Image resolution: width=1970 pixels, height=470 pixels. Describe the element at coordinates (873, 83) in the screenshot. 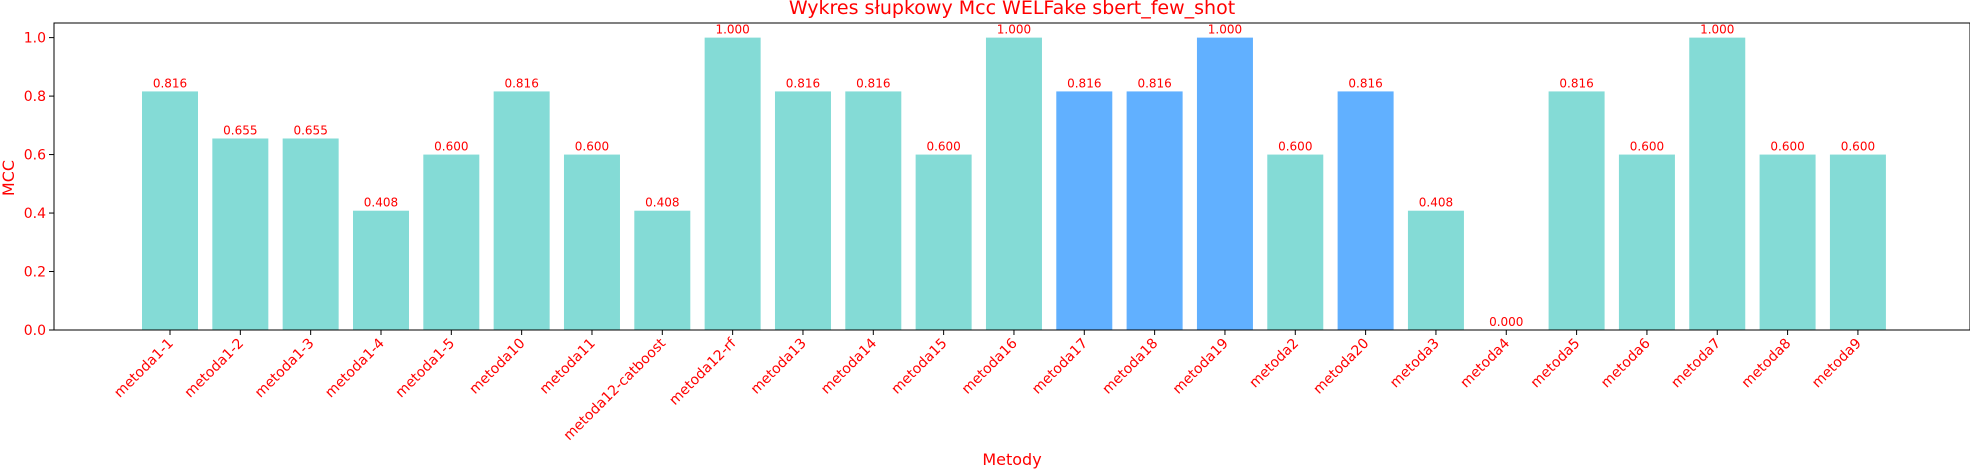

I see `value-label-metoda14: 0.816` at that location.